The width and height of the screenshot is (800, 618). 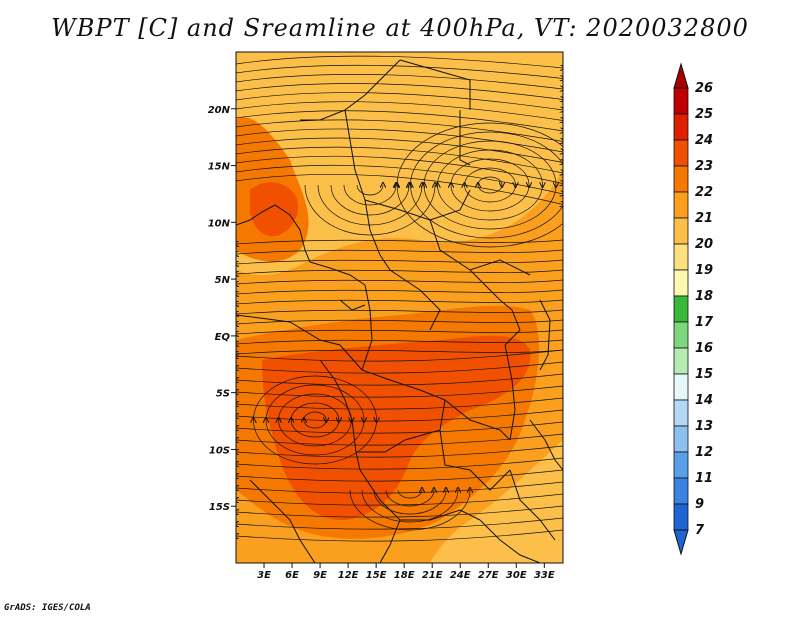 I want to click on colorbar-label: 20, so click(x=704, y=244).